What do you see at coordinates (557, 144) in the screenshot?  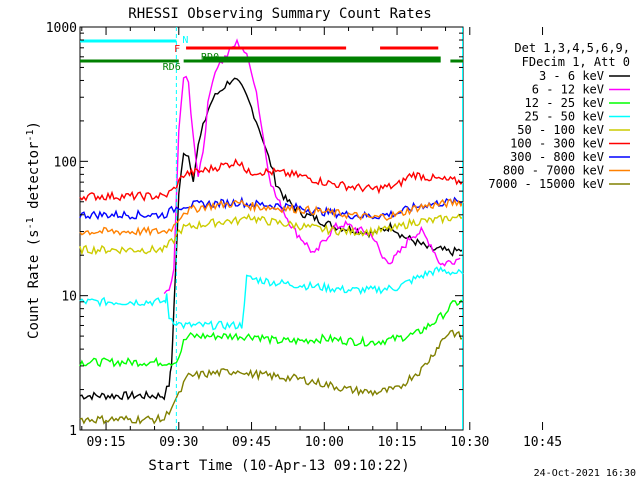 I see `legend-label-5: 100 - 300 keV` at bounding box center [557, 144].